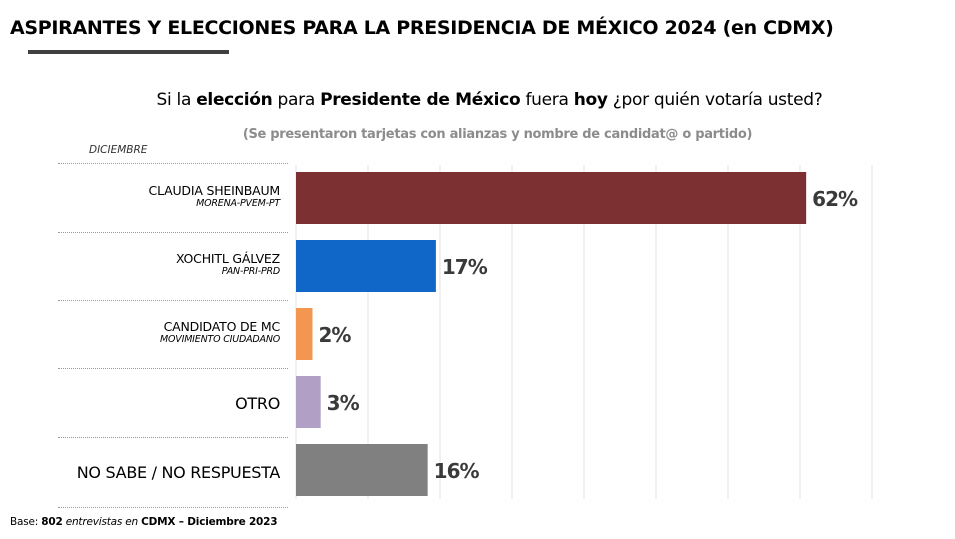 The width and height of the screenshot is (955, 539). I want to click on footer-middle: entrevistas en, so click(102, 522).